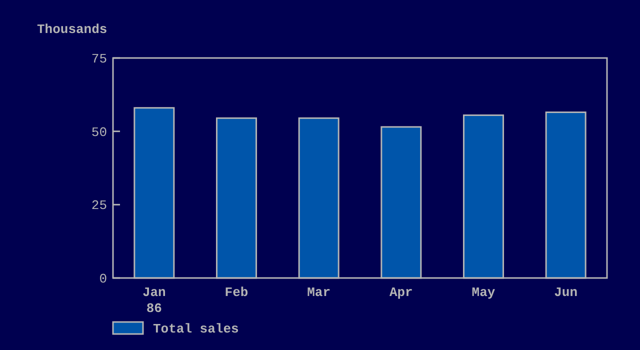 The width and height of the screenshot is (640, 350). What do you see at coordinates (484, 292) in the screenshot?
I see `x-tick-label: May` at bounding box center [484, 292].